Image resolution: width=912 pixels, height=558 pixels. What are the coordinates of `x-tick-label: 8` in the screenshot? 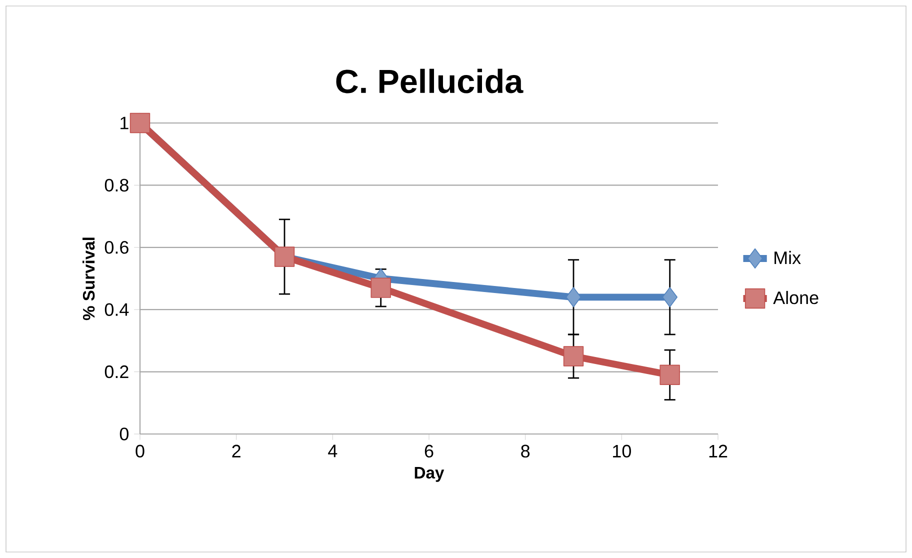 It's located at (525, 451).